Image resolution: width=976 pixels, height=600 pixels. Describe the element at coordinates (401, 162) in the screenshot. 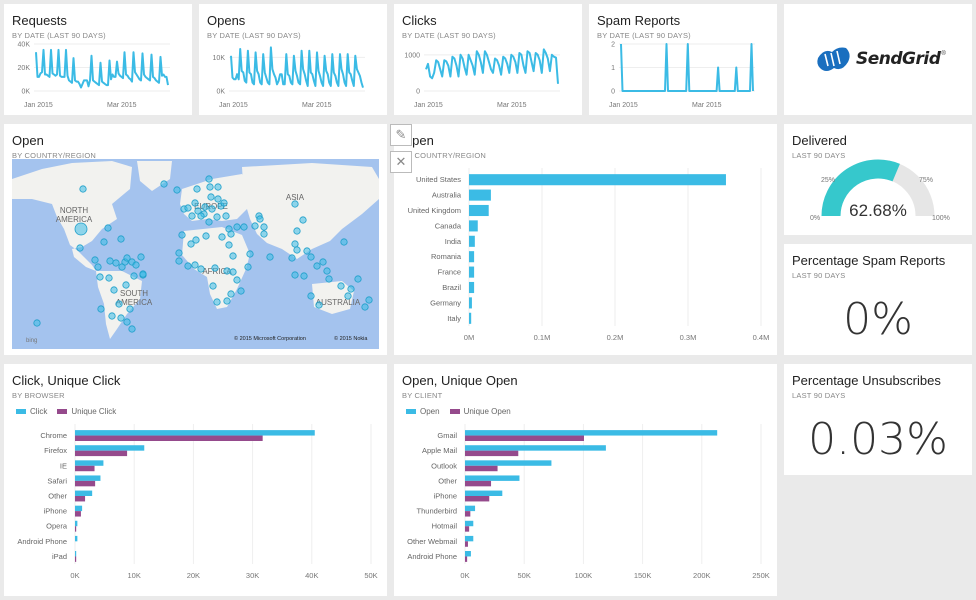

I see `remove-tile-button: ✕` at that location.